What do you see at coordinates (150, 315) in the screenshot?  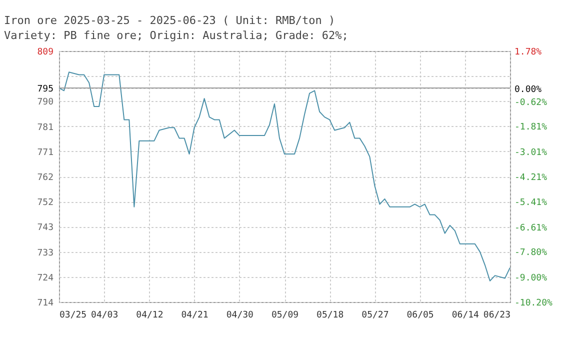 I see `x-tick-label: 04/12` at bounding box center [150, 315].